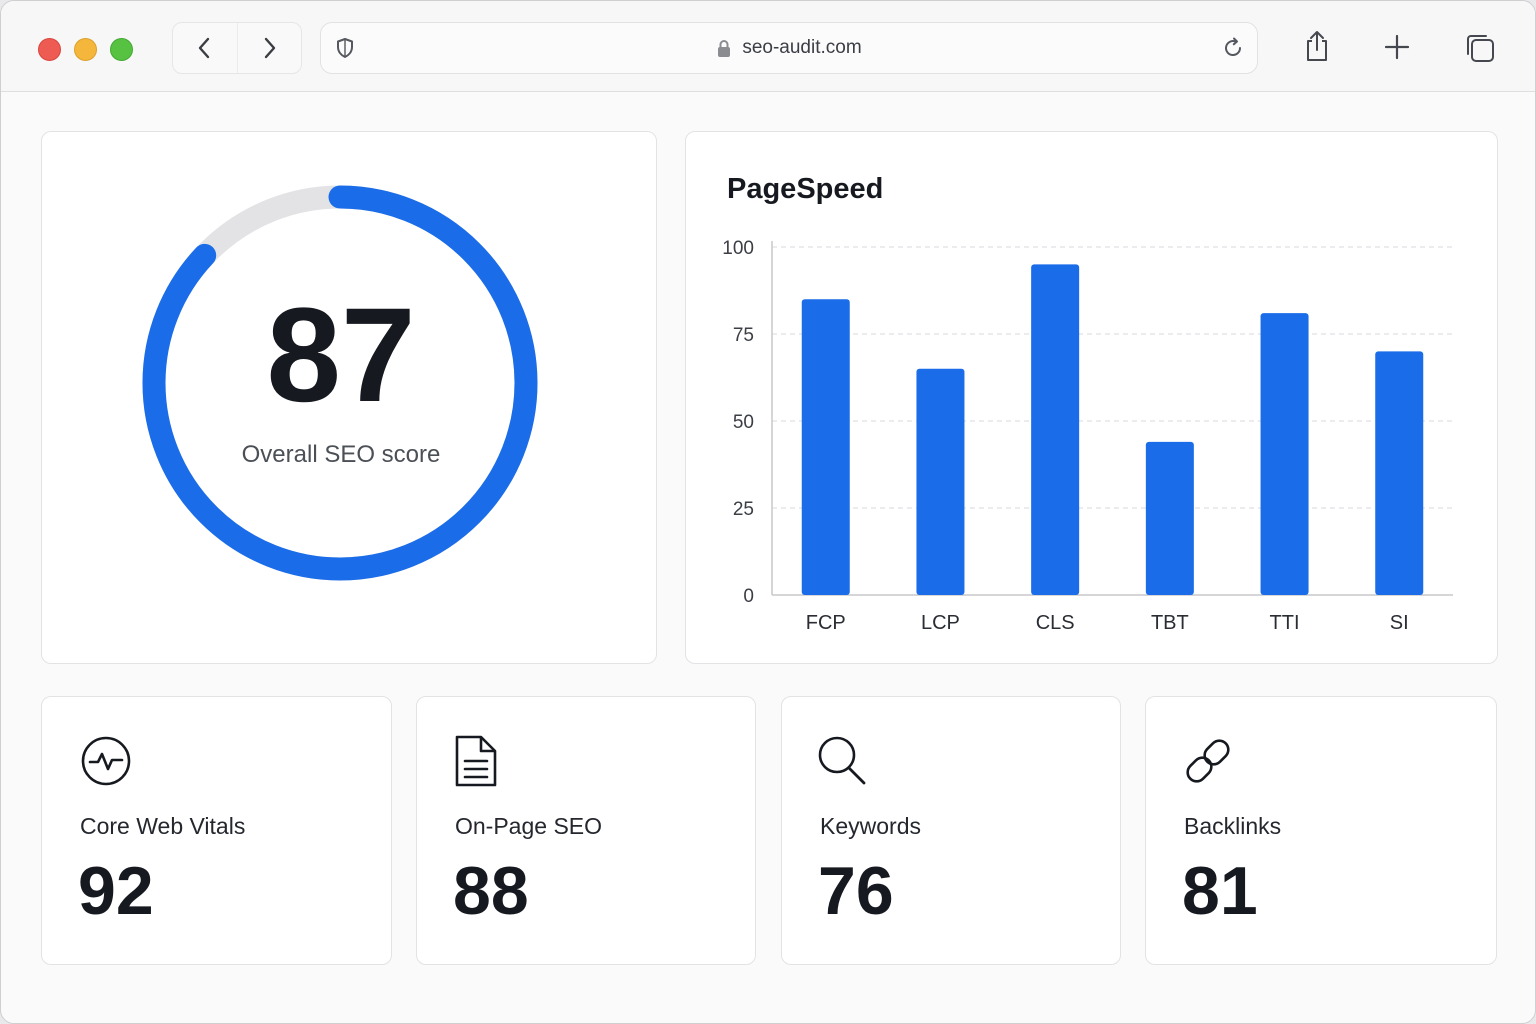 This screenshot has height=1024, width=1536. Describe the element at coordinates (121, 49) in the screenshot. I see `zoom-window-button` at that location.